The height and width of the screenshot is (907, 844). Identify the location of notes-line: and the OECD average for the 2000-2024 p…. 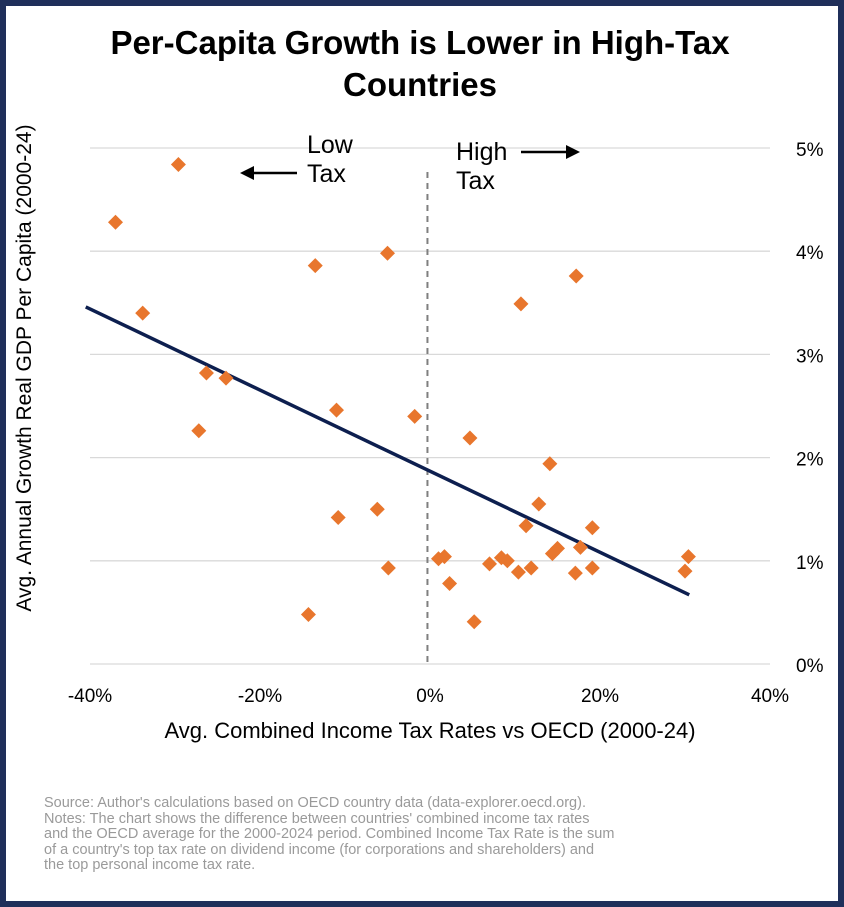
(329, 834).